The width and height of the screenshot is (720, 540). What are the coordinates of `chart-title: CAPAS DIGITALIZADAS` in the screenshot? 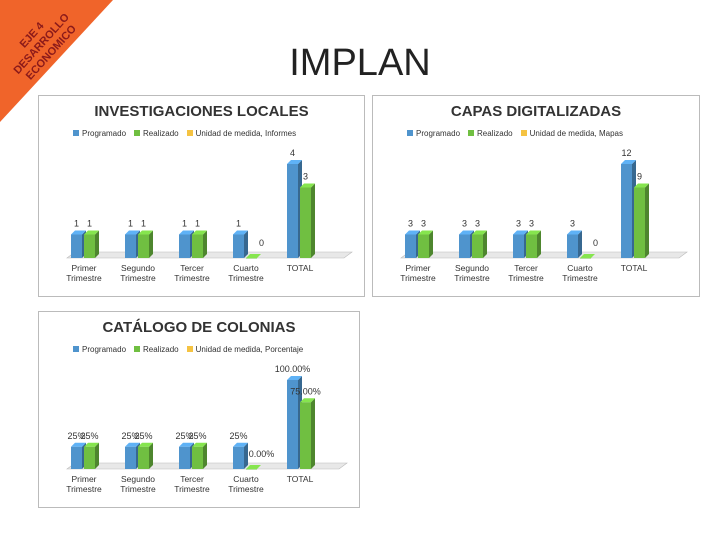 It's located at (536, 111).